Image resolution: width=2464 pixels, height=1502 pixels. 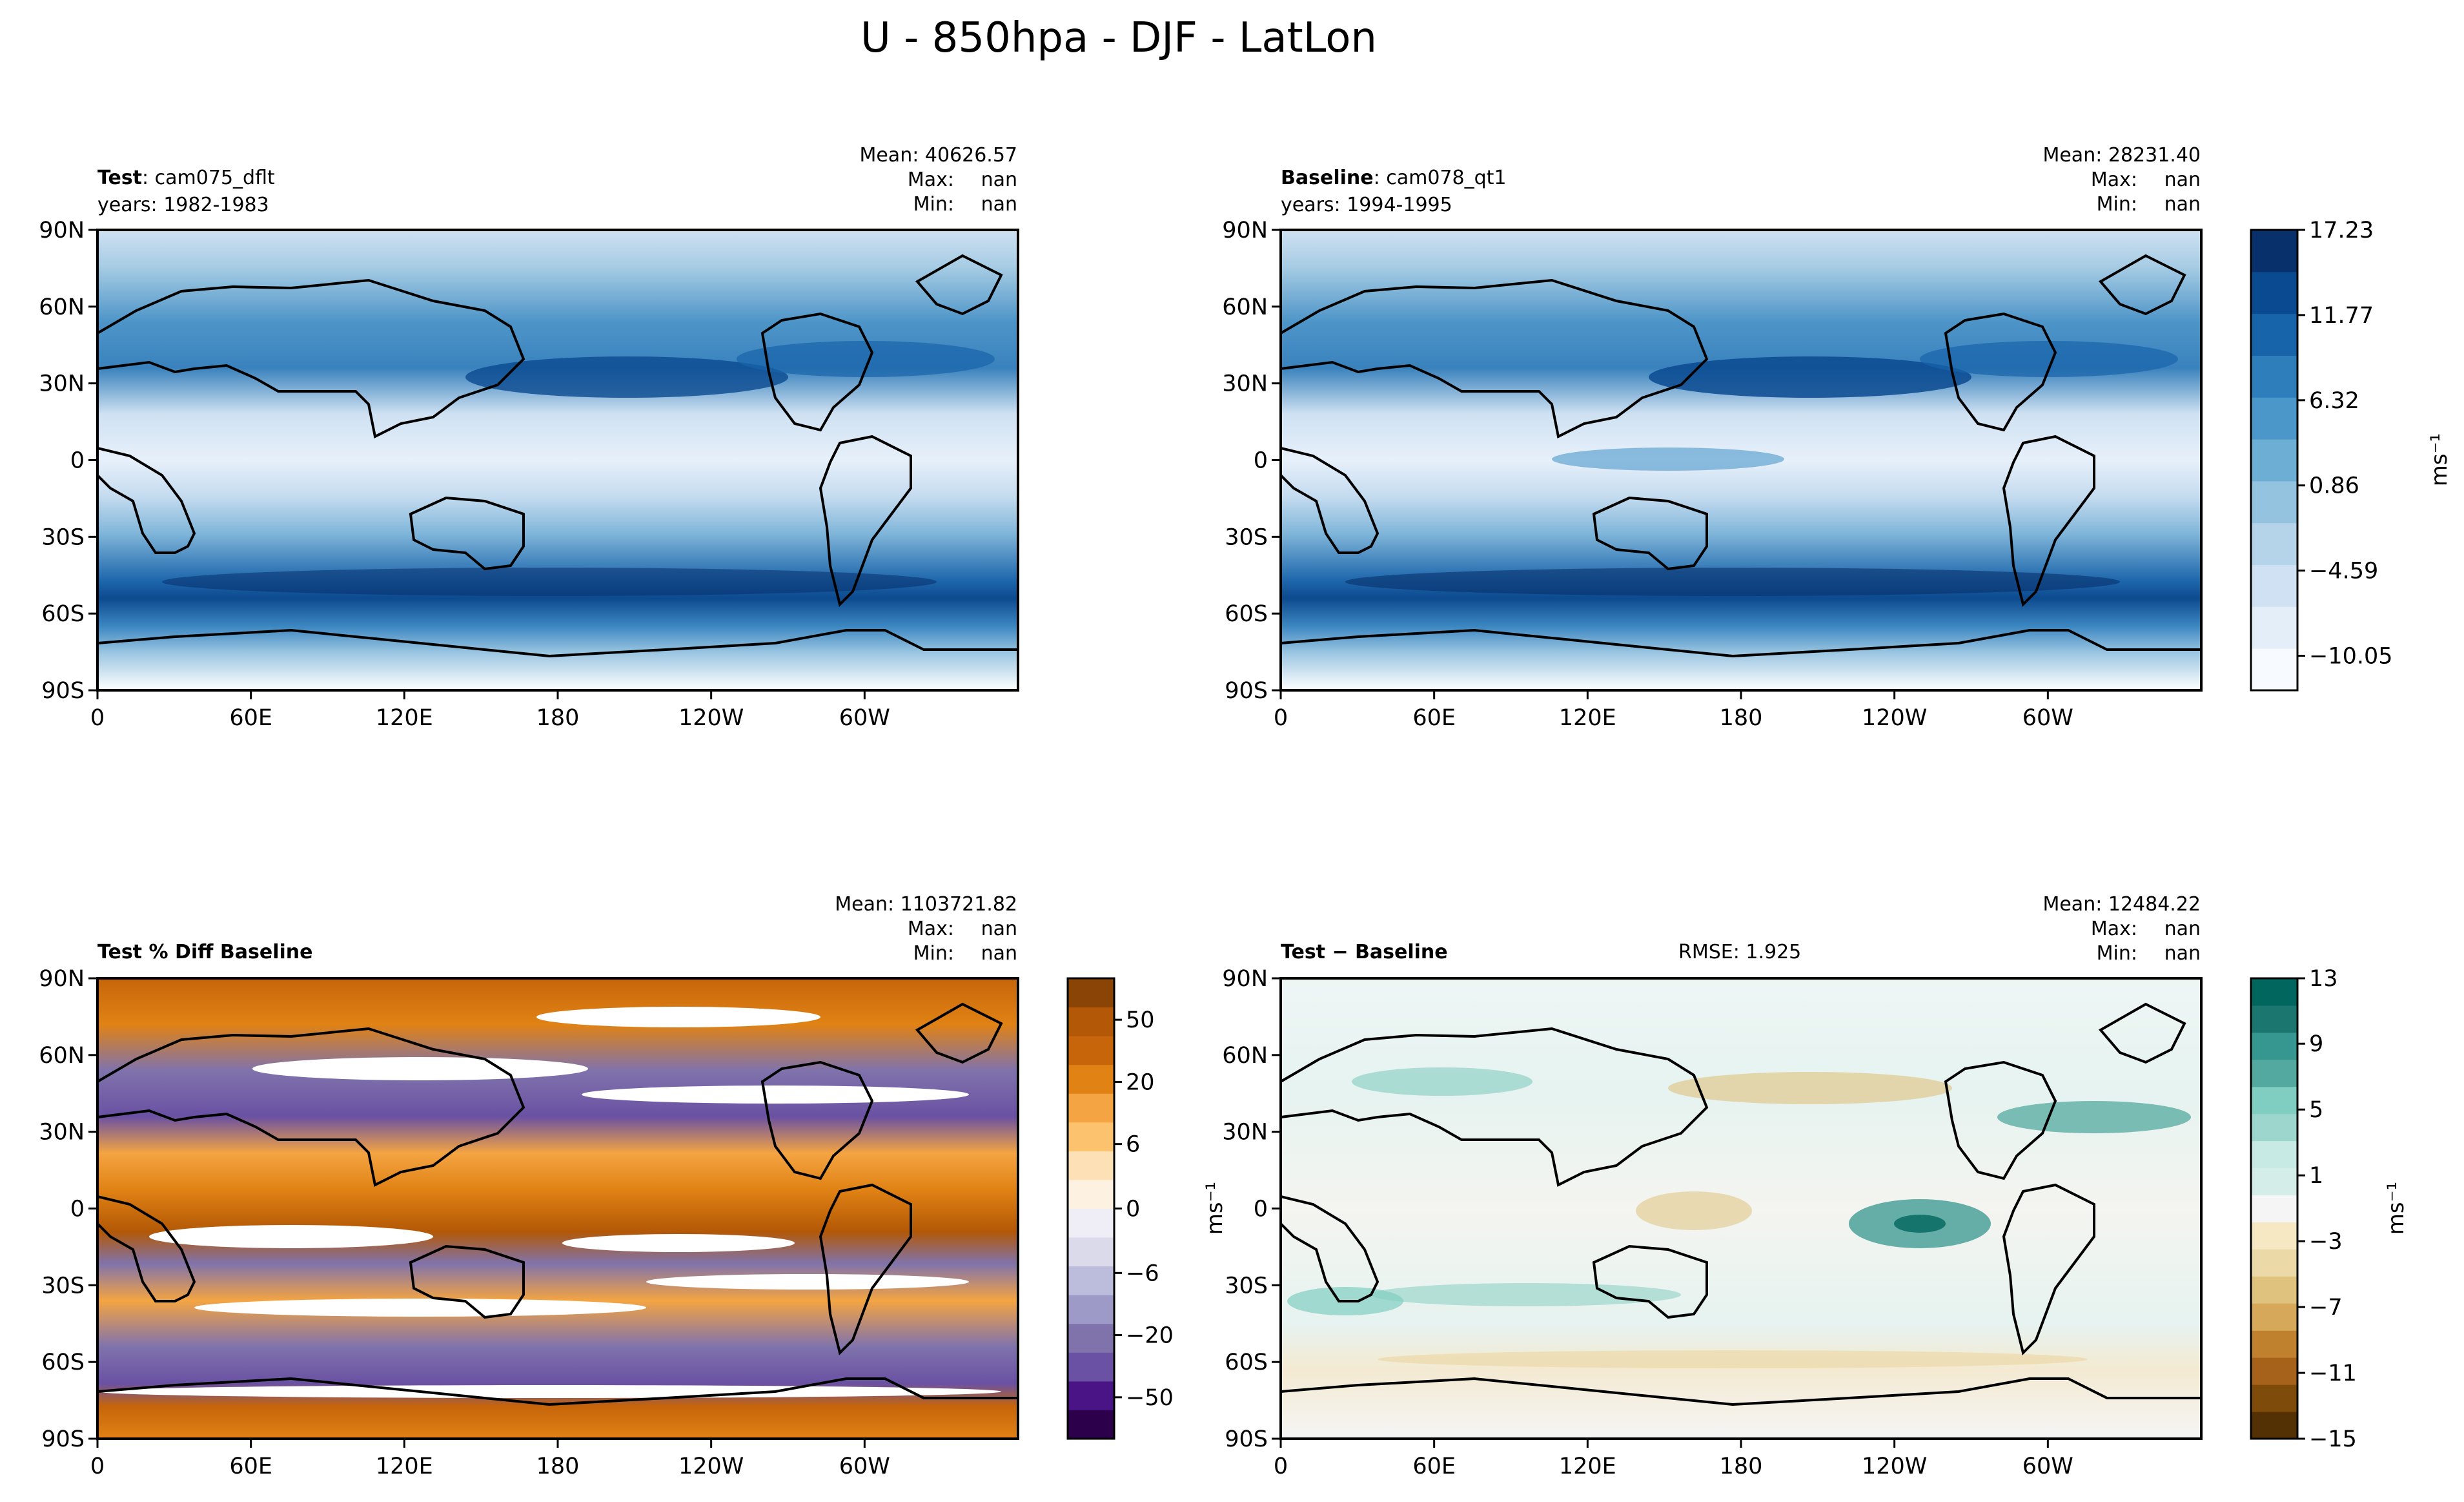 What do you see at coordinates (1120, 1208) in the screenshot?
I see `colorbar-pct: 50 20 6 0 −6 −20 −50` at bounding box center [1120, 1208].